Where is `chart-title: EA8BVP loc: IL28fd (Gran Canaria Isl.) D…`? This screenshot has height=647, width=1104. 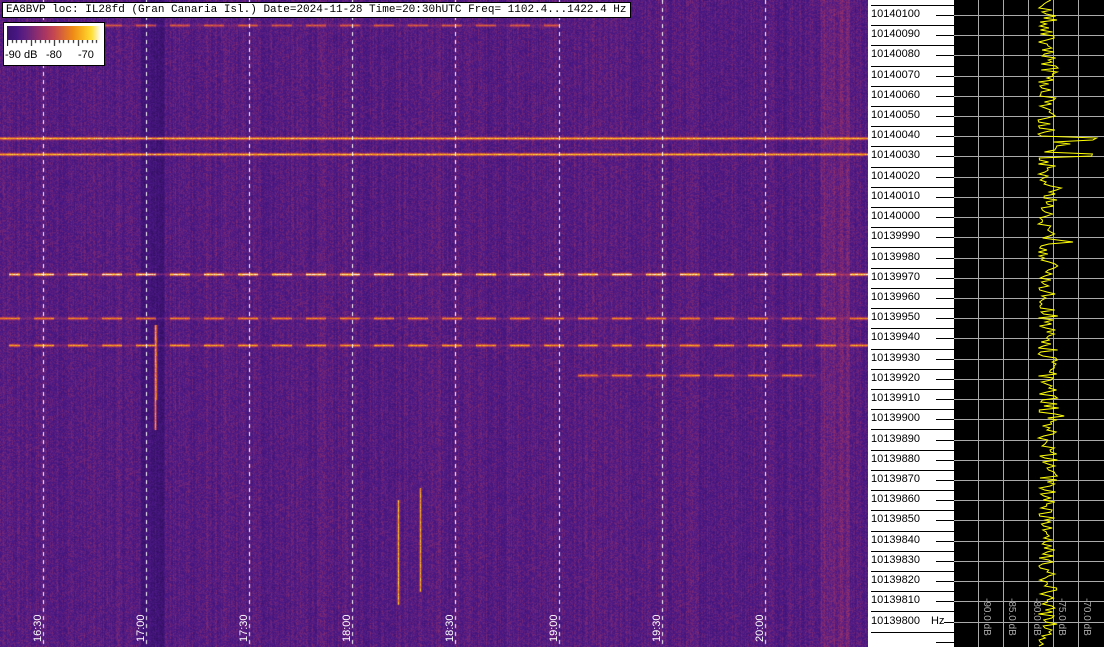
chart-title: EA8BVP loc: IL28fd (Gran Canaria Isl.) D… is located at coordinates (316, 10).